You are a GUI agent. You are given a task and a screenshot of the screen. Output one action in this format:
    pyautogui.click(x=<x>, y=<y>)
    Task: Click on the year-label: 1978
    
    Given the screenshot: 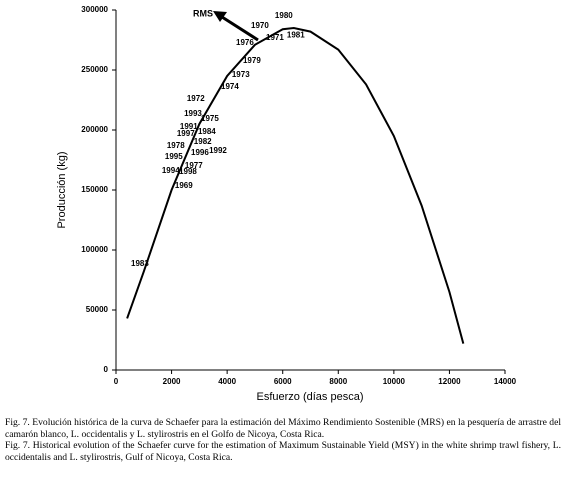 What is the action you would take?
    pyautogui.click(x=176, y=145)
    